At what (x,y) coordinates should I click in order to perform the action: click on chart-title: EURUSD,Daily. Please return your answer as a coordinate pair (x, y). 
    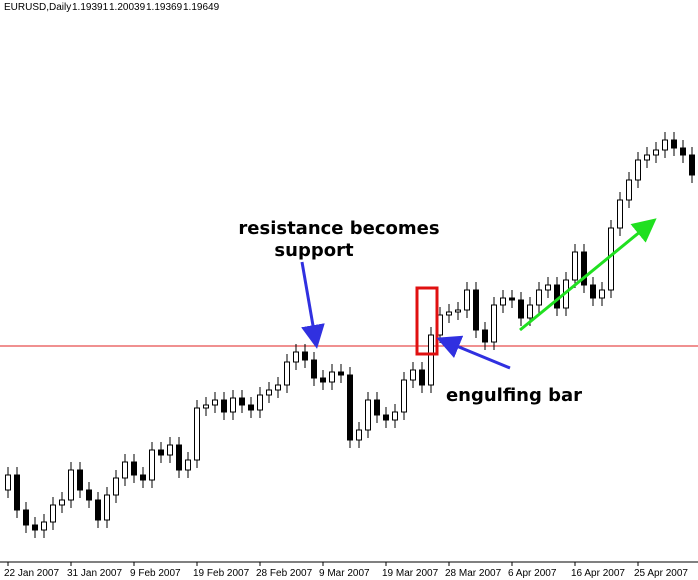
    Looking at the image, I should click on (37, 7).